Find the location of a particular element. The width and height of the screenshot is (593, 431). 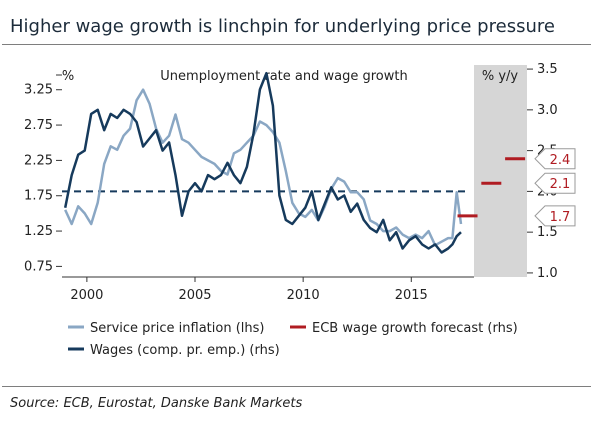

forecast-callout-label: 2.4 is located at coordinates (560, 160).